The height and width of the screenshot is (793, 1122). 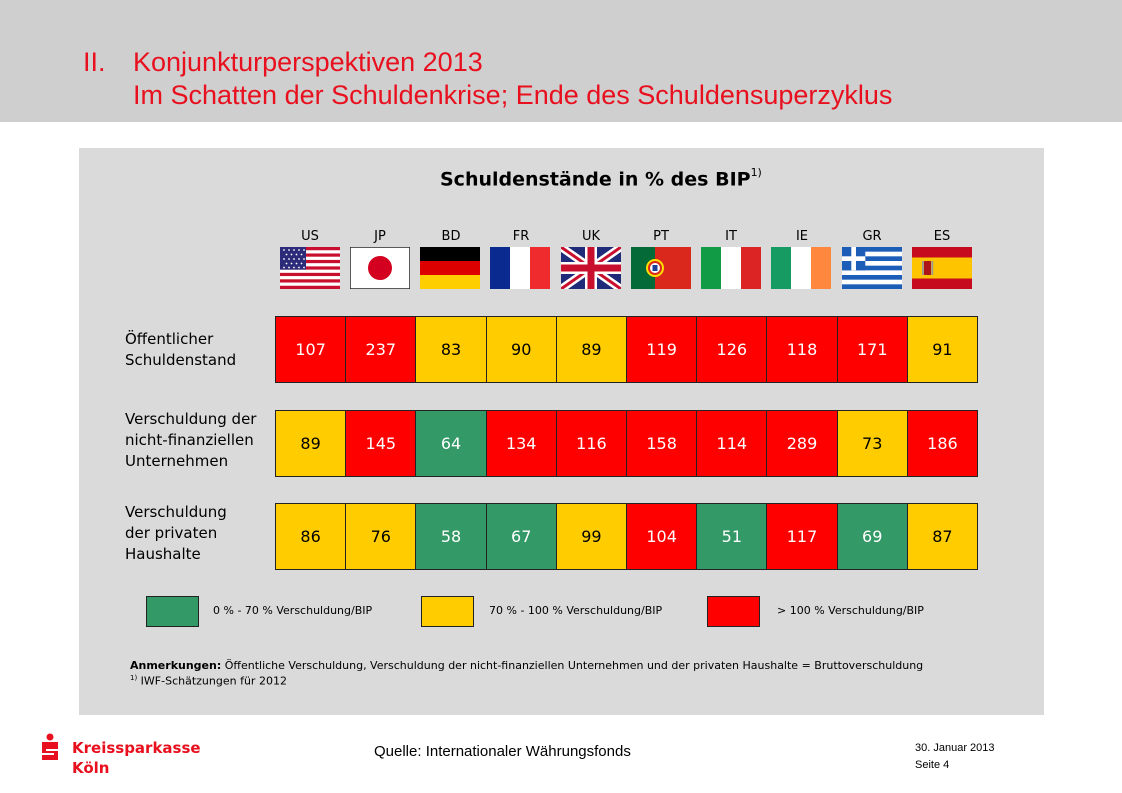 What do you see at coordinates (381, 536) in the screenshot?
I see `value-cell-jp: 76` at bounding box center [381, 536].